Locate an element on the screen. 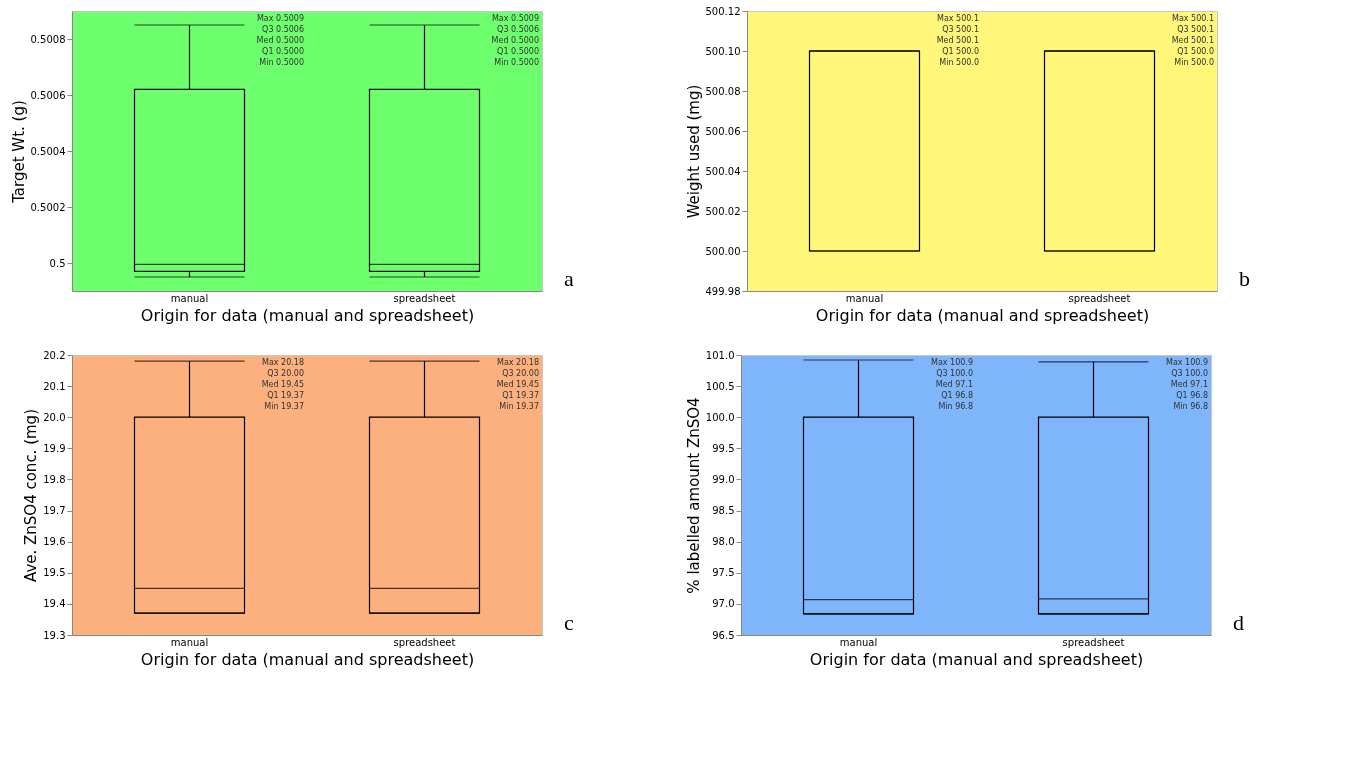 The height and width of the screenshot is (782, 1350). y-tick-label: 500.12 is located at coordinates (723, 11).